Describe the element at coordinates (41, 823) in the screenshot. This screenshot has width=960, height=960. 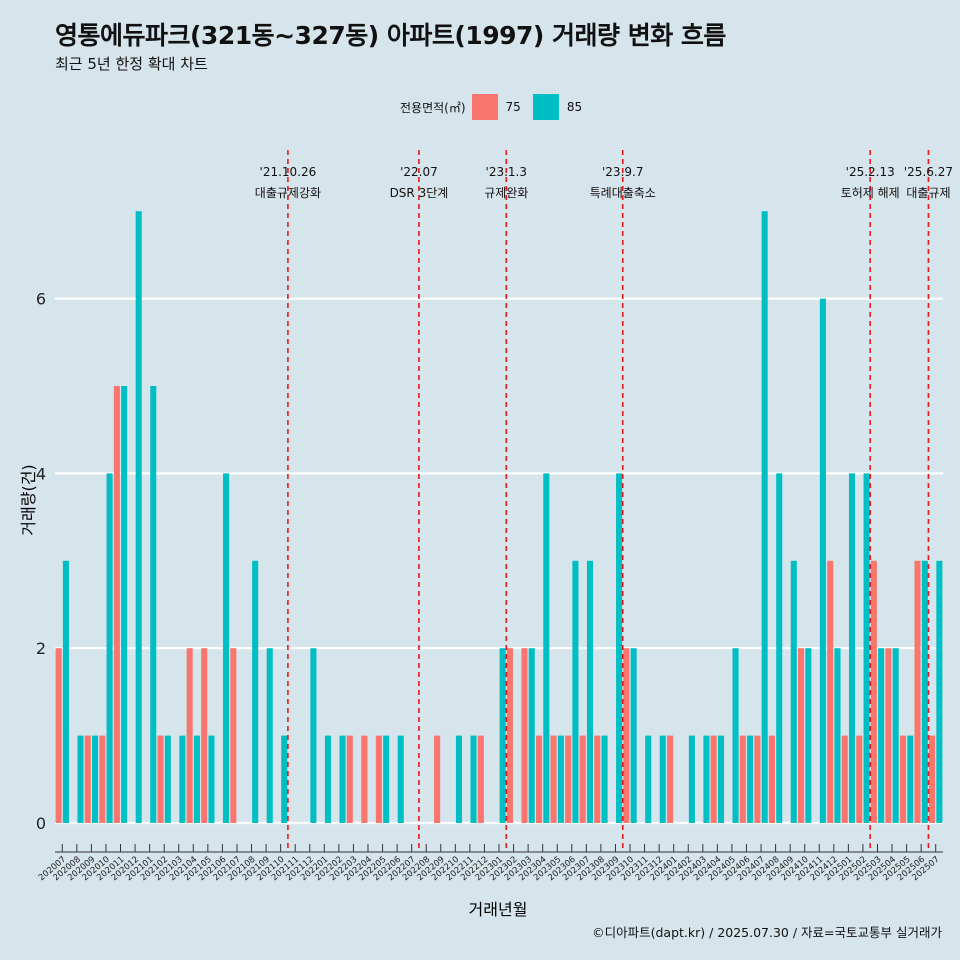
I see `y-tick-label: 0` at that location.